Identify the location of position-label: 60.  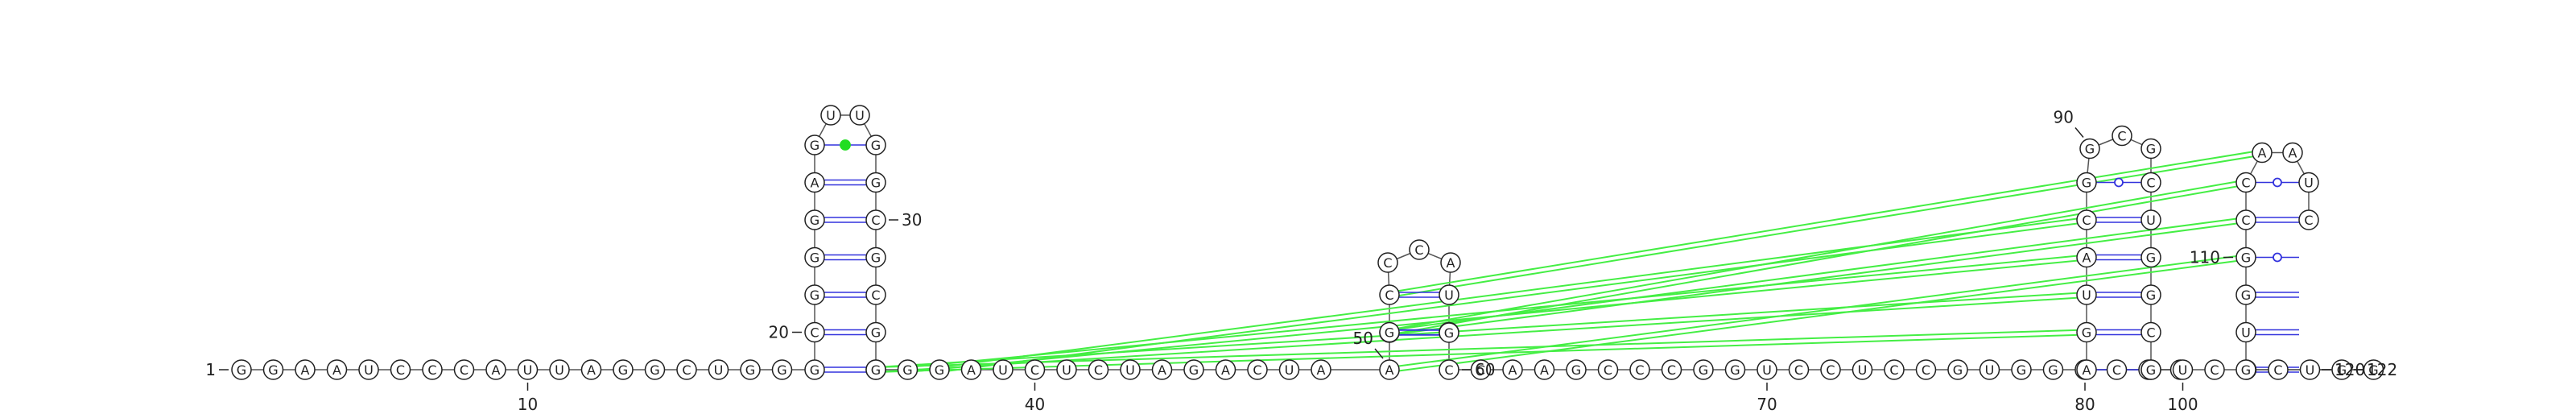
(1485, 369).